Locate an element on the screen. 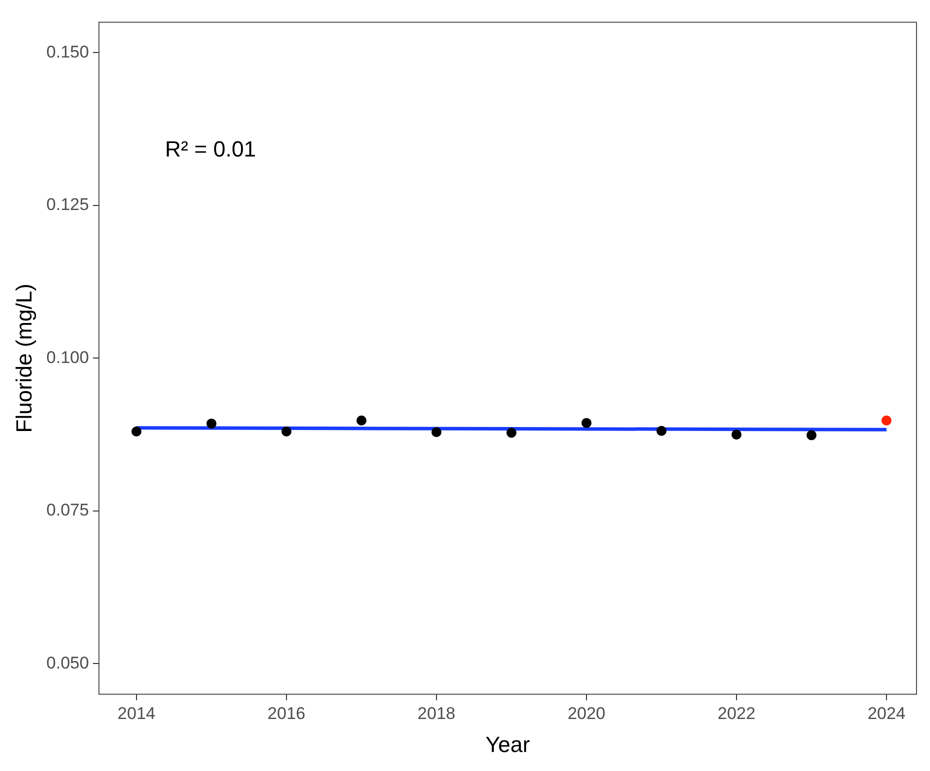 The height and width of the screenshot is (771, 930). y-axis-title: Fluoride (mg/L) is located at coordinates (23, 358).